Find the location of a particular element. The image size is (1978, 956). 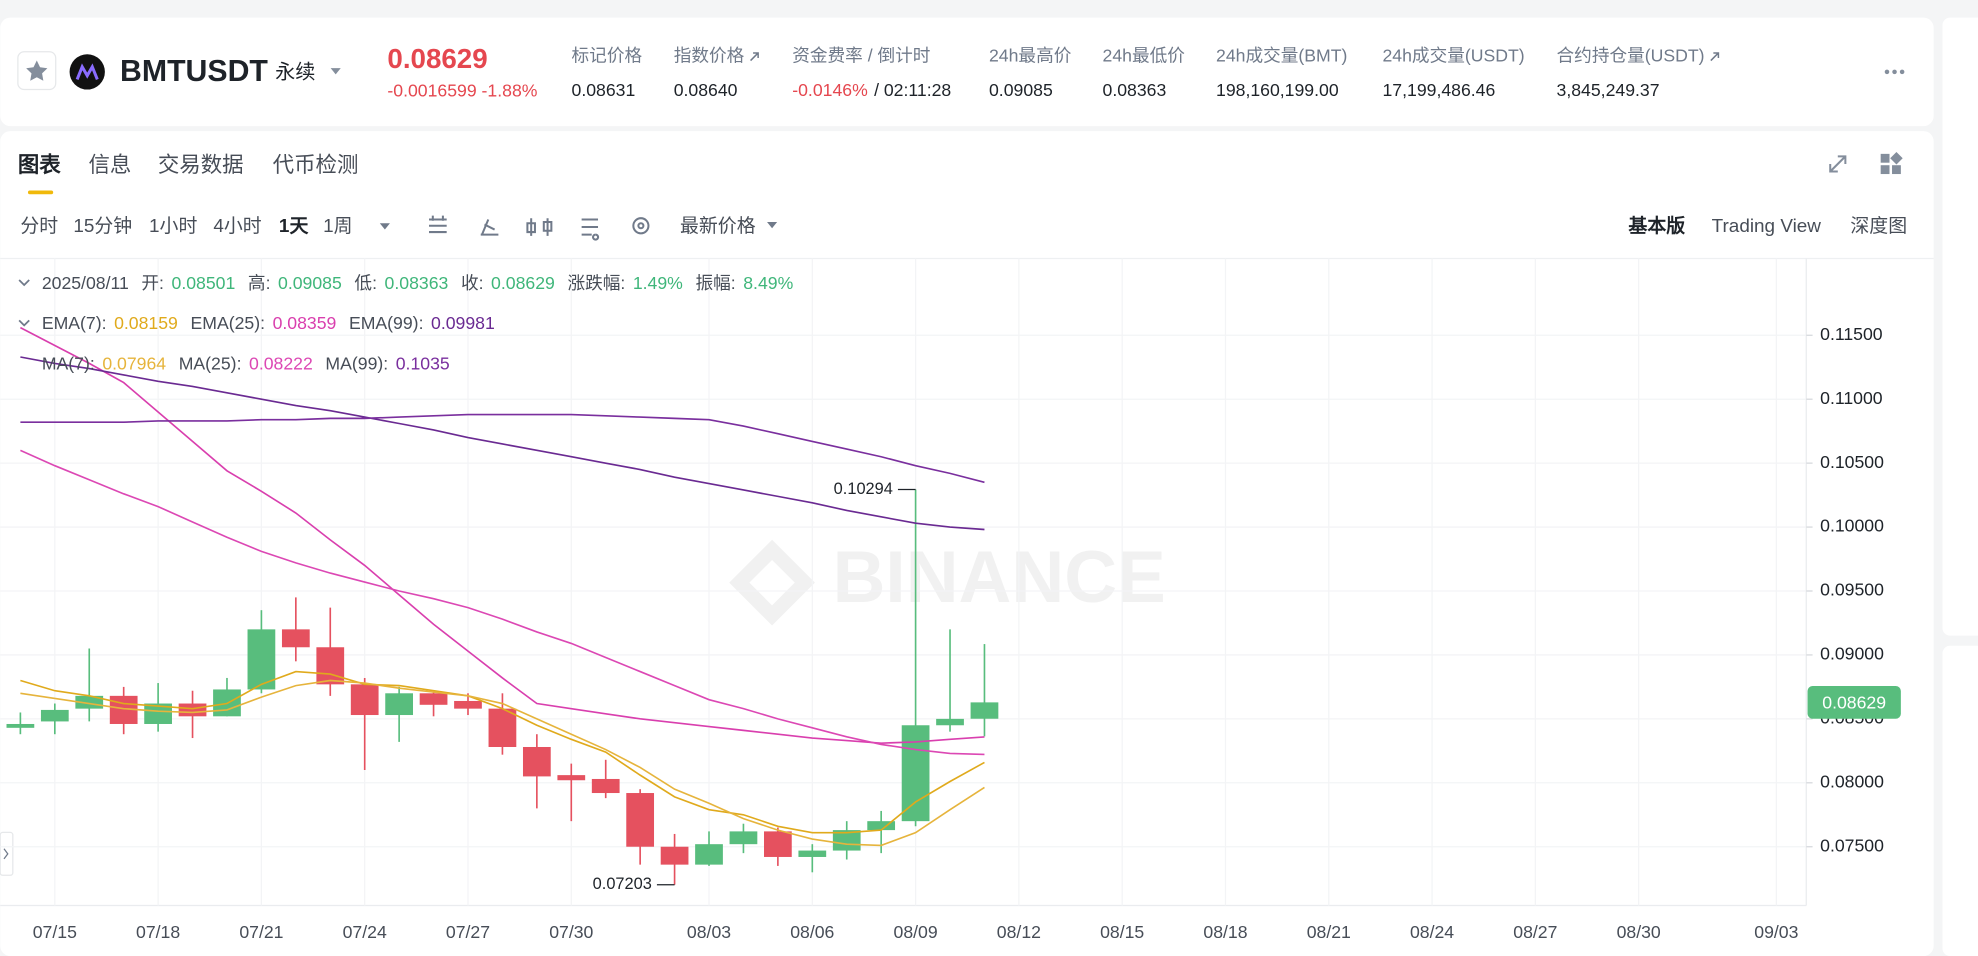

info-label: 开: is located at coordinates (152, 282).